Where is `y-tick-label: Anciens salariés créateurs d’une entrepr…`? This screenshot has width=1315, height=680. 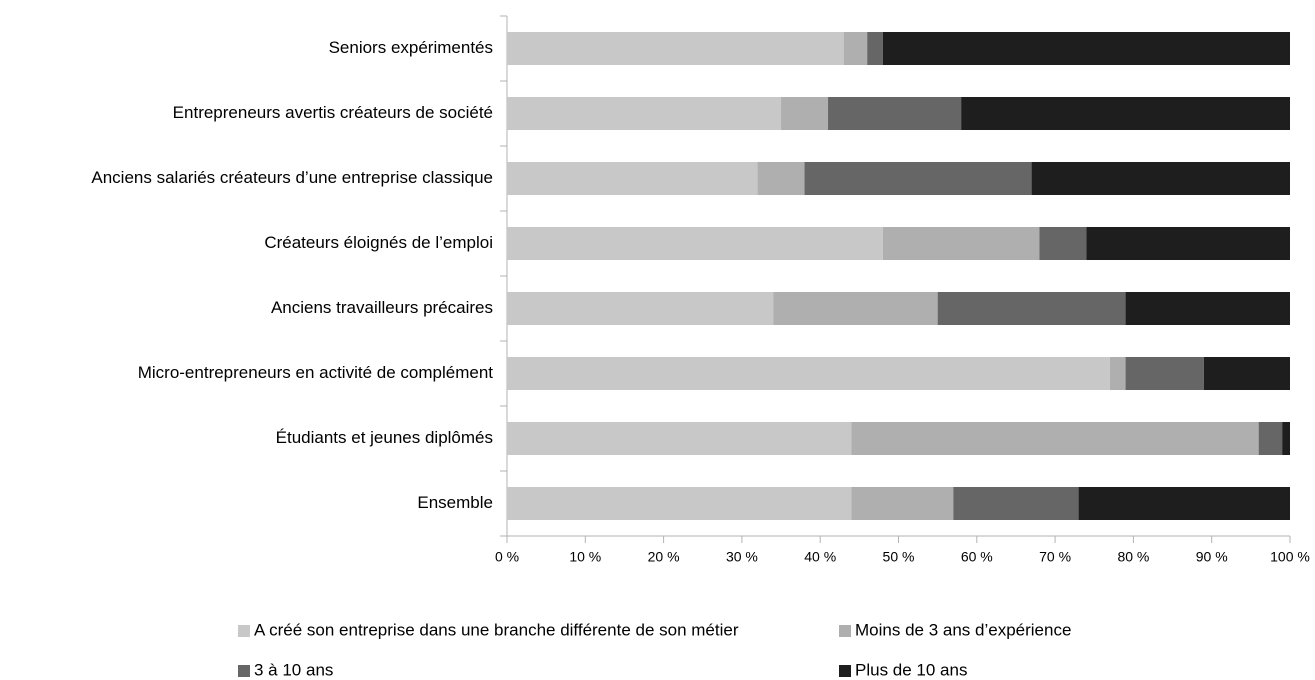
y-tick-label: Anciens salariés créateurs d’une entrepr… is located at coordinates (292, 177).